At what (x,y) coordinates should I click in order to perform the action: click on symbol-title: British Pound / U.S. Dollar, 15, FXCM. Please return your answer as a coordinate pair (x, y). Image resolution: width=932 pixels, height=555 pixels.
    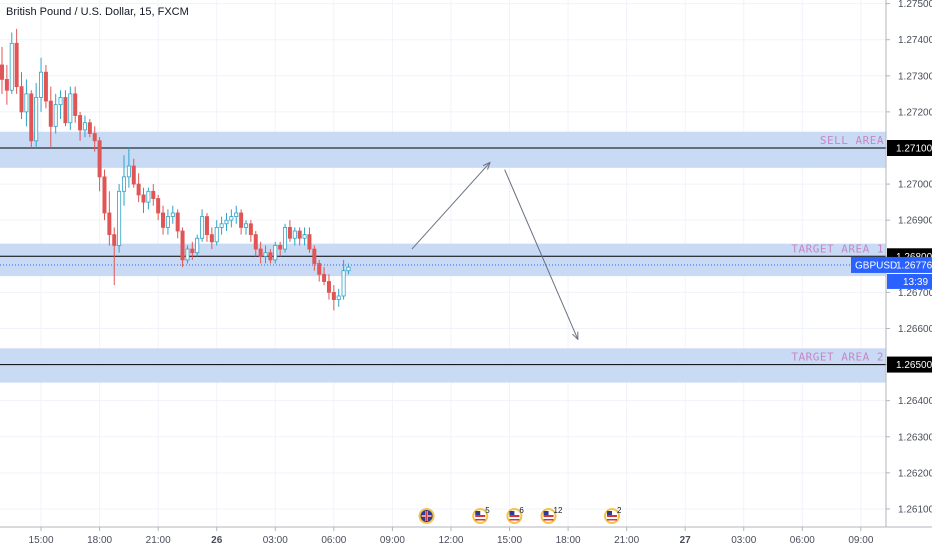
    Looking at the image, I should click on (97, 12).